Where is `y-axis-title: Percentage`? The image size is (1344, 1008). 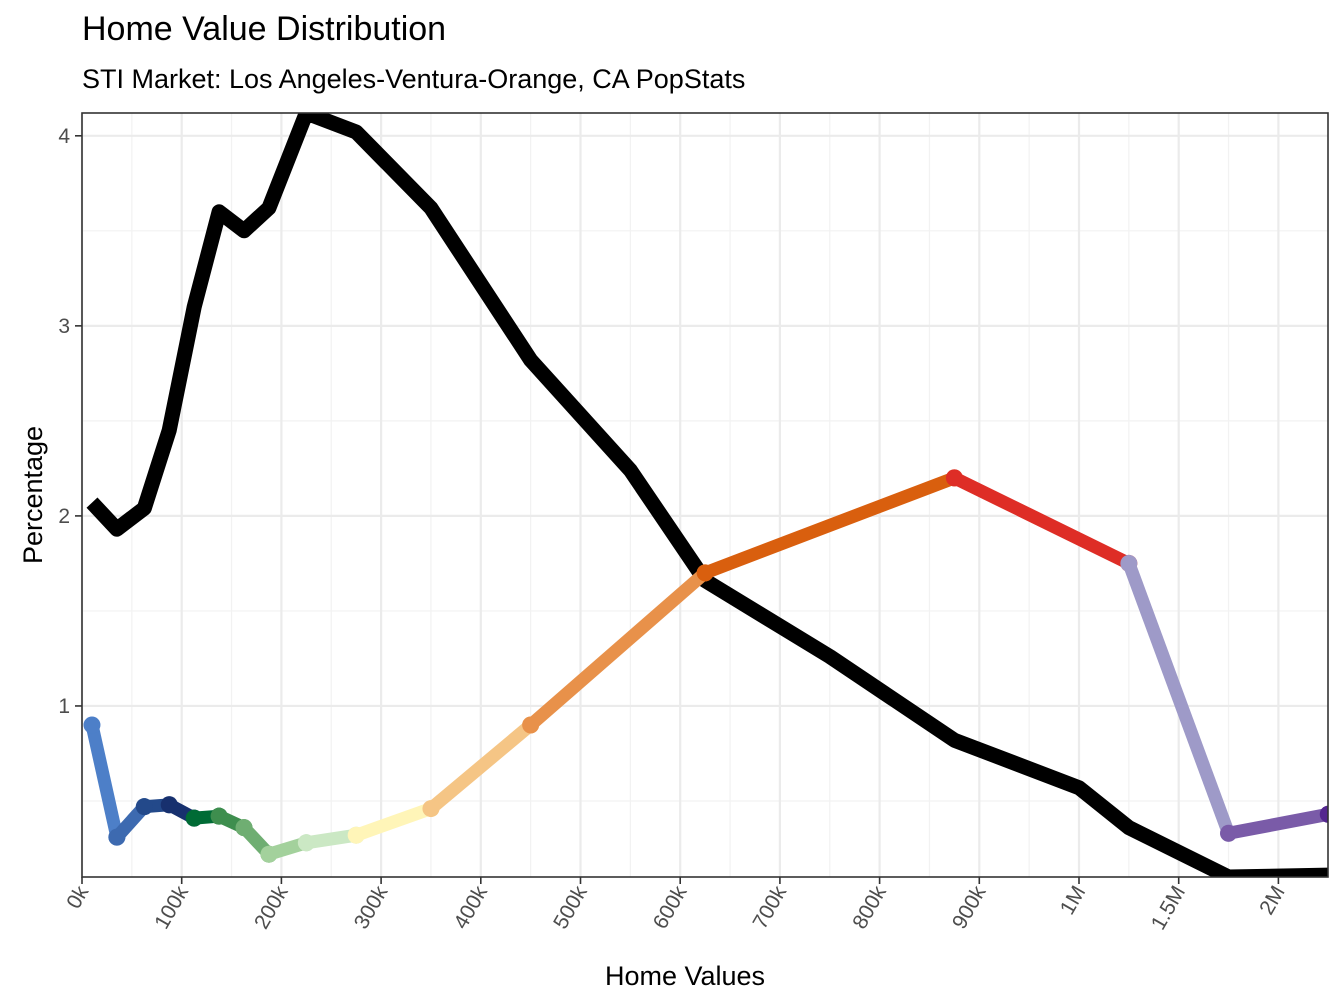
y-axis-title: Percentage is located at coordinates (33, 495).